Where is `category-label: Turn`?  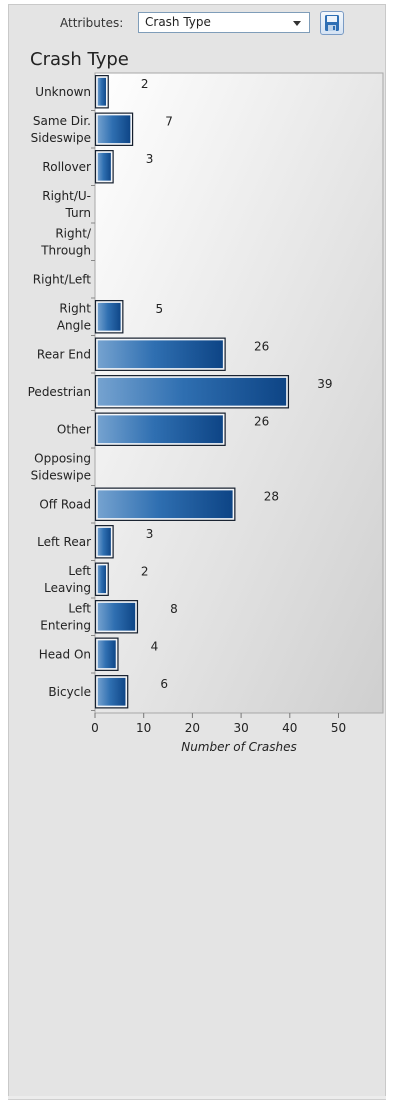 category-label: Turn is located at coordinates (78, 213).